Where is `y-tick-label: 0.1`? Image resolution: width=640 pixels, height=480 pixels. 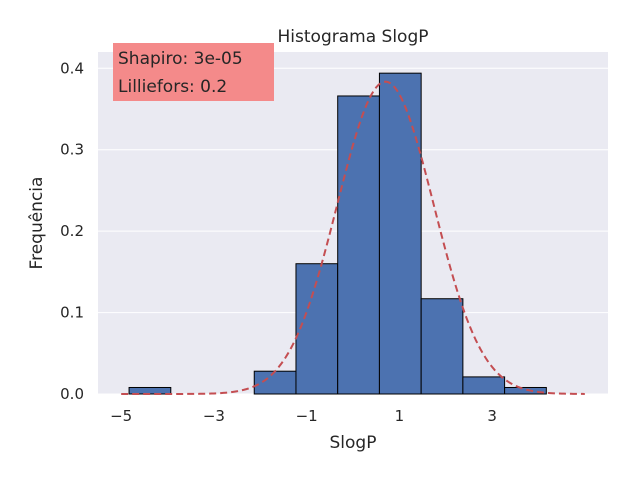
y-tick-label: 0.1 is located at coordinates (72, 313).